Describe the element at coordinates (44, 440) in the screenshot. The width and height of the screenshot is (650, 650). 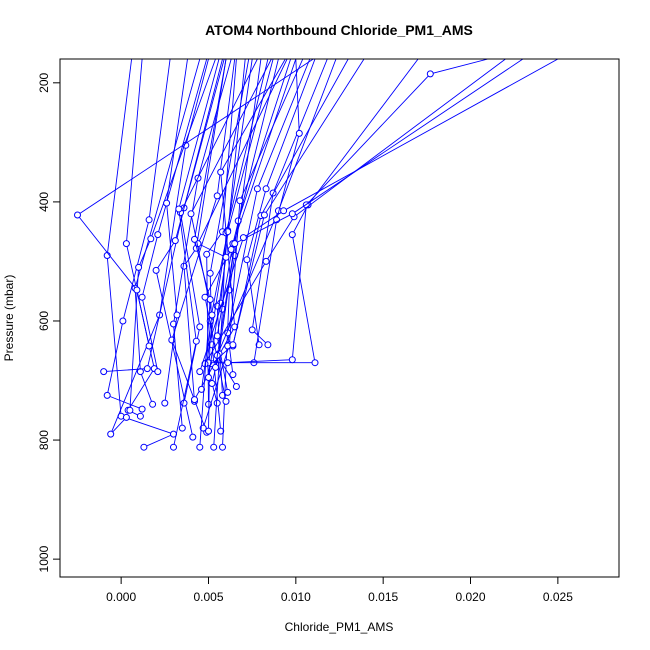
I see `y-tick-label: 800` at that location.